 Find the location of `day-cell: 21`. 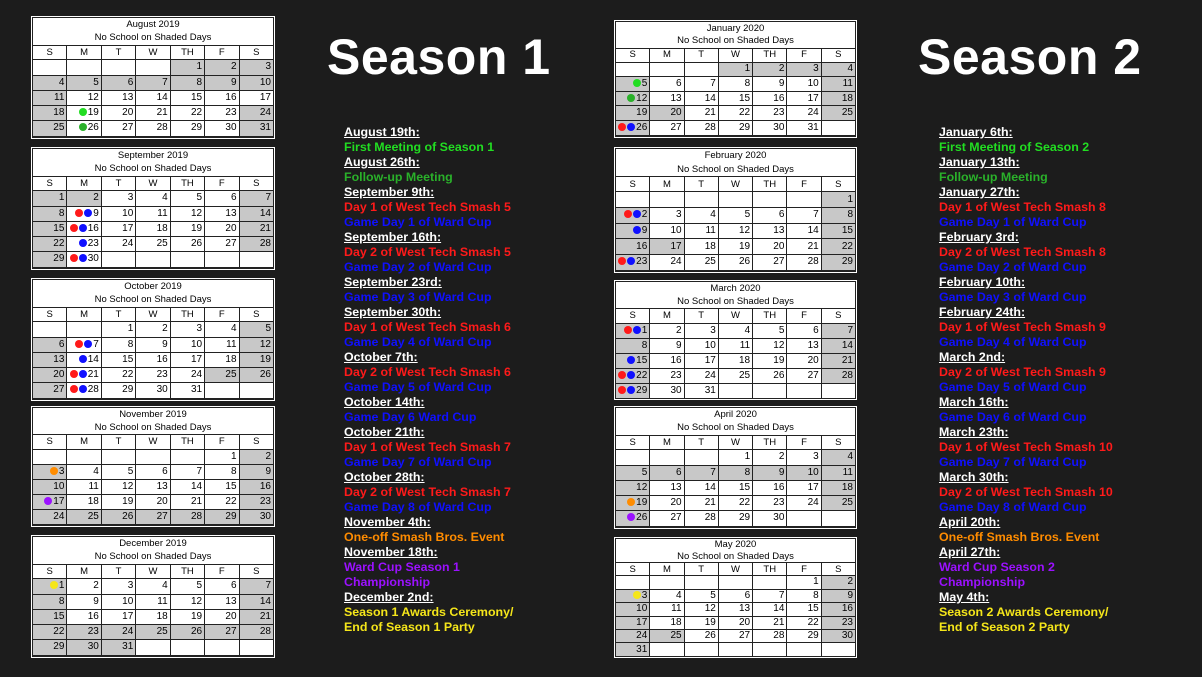

day-cell: 21 is located at coordinates (770, 623).